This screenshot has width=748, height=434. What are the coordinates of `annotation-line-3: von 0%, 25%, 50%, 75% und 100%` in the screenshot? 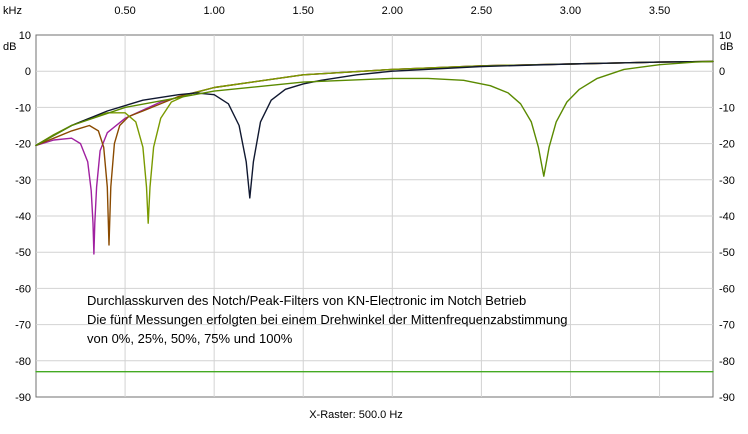 It's located at (190, 338).